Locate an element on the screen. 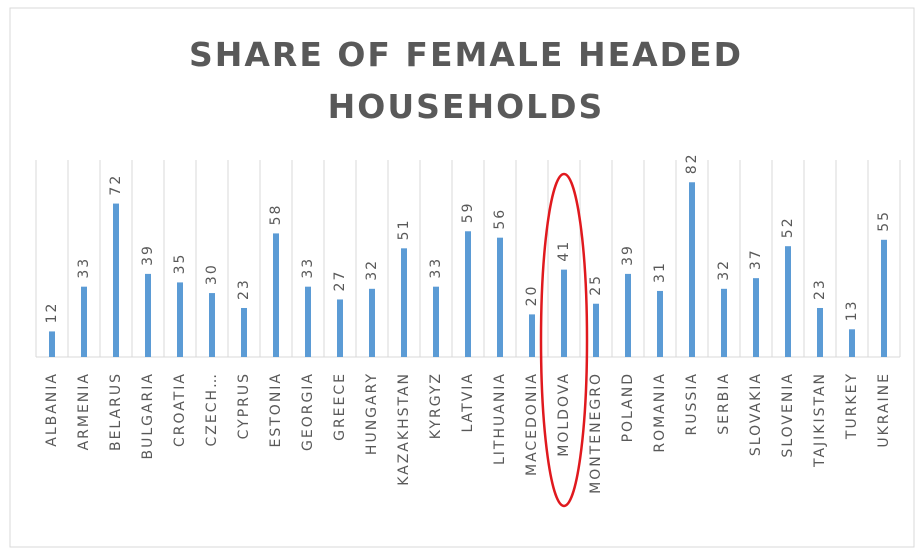 The height and width of the screenshot is (548, 917). x-tick-label: SLOVENIA is located at coordinates (788, 415).